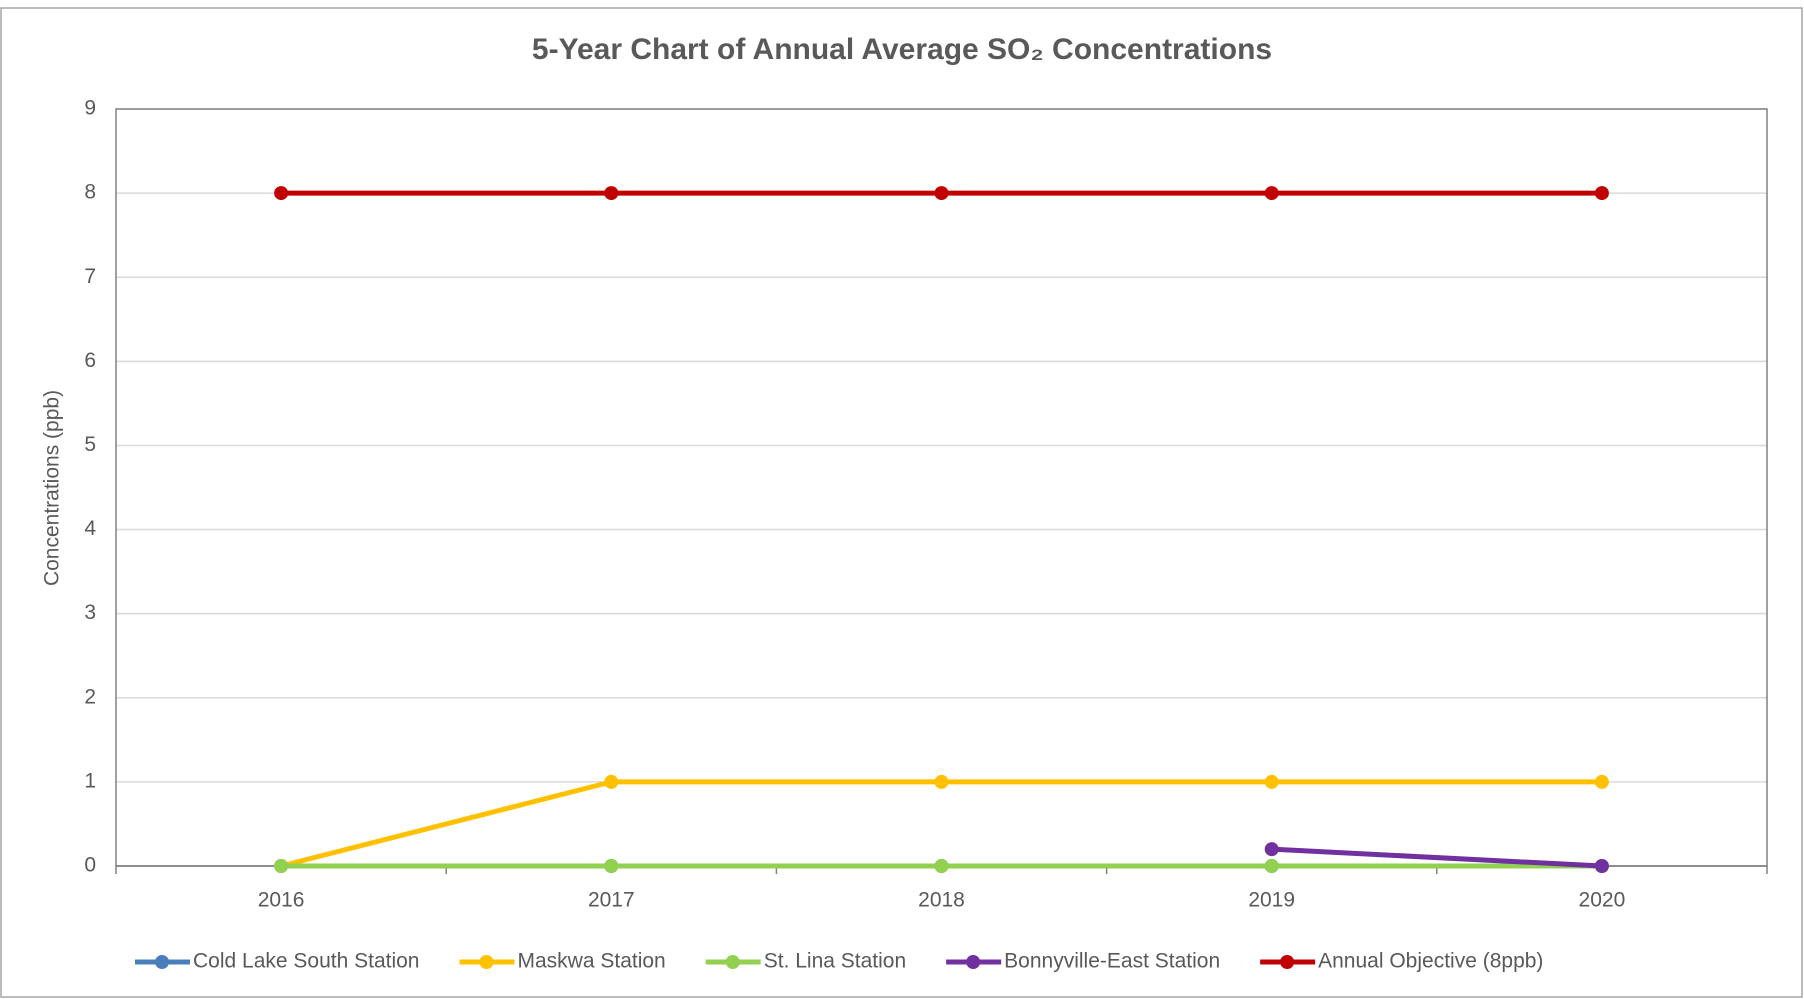 The height and width of the screenshot is (999, 1804). I want to click on legend-label: Cold Lake South Station, so click(306, 961).